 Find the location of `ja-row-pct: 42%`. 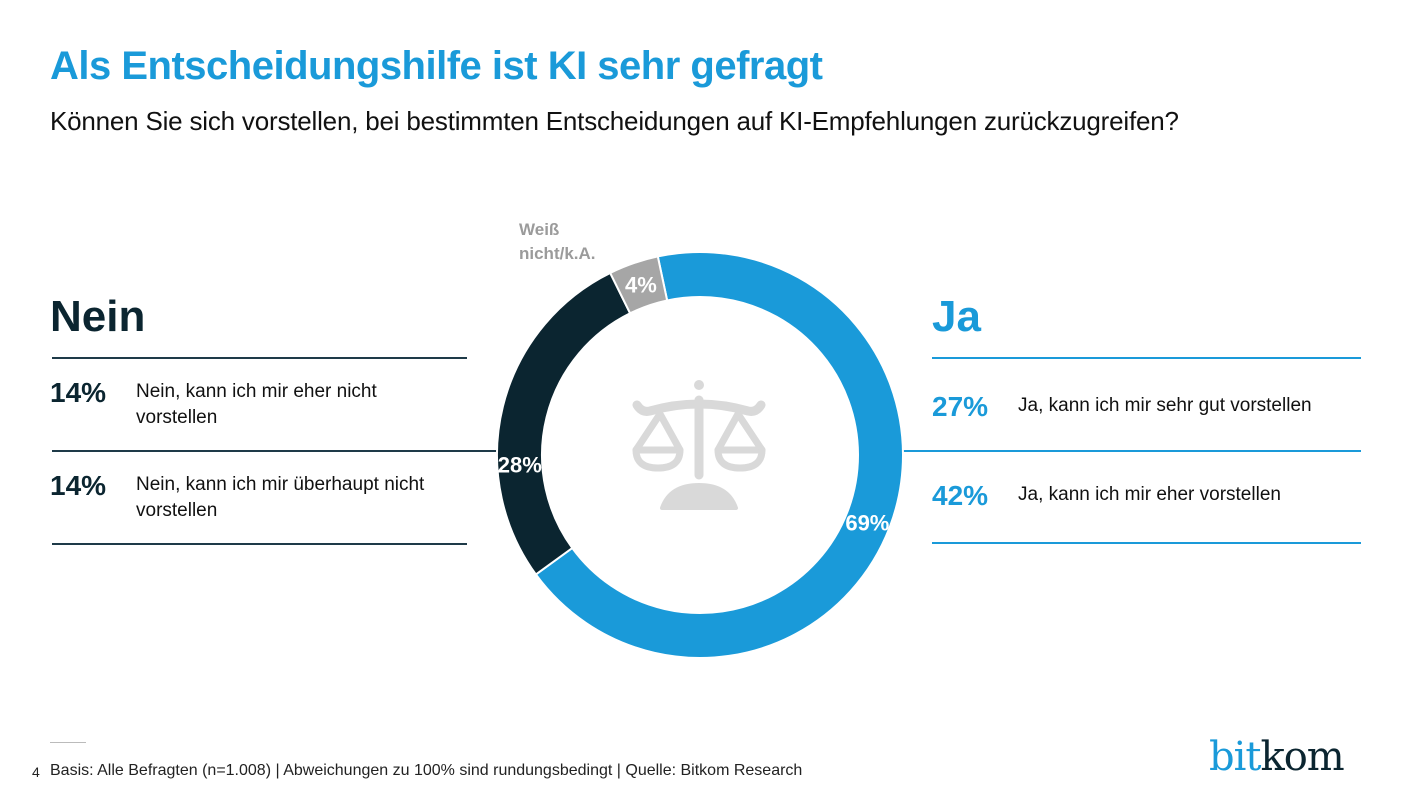

ja-row-pct: 42% is located at coordinates (960, 495).